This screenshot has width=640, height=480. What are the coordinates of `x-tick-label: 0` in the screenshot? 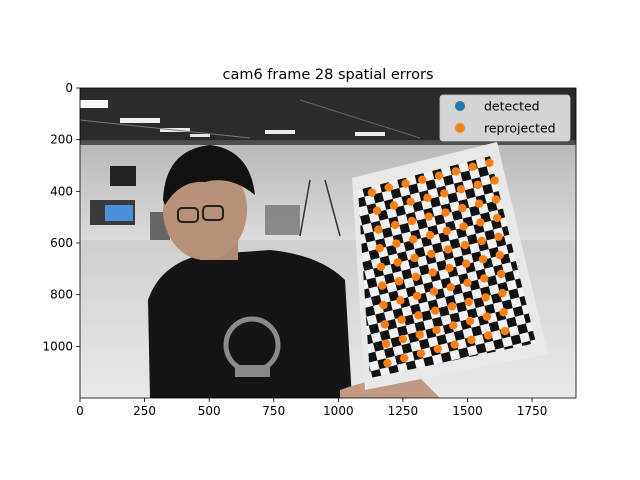 It's located at (80, 411).